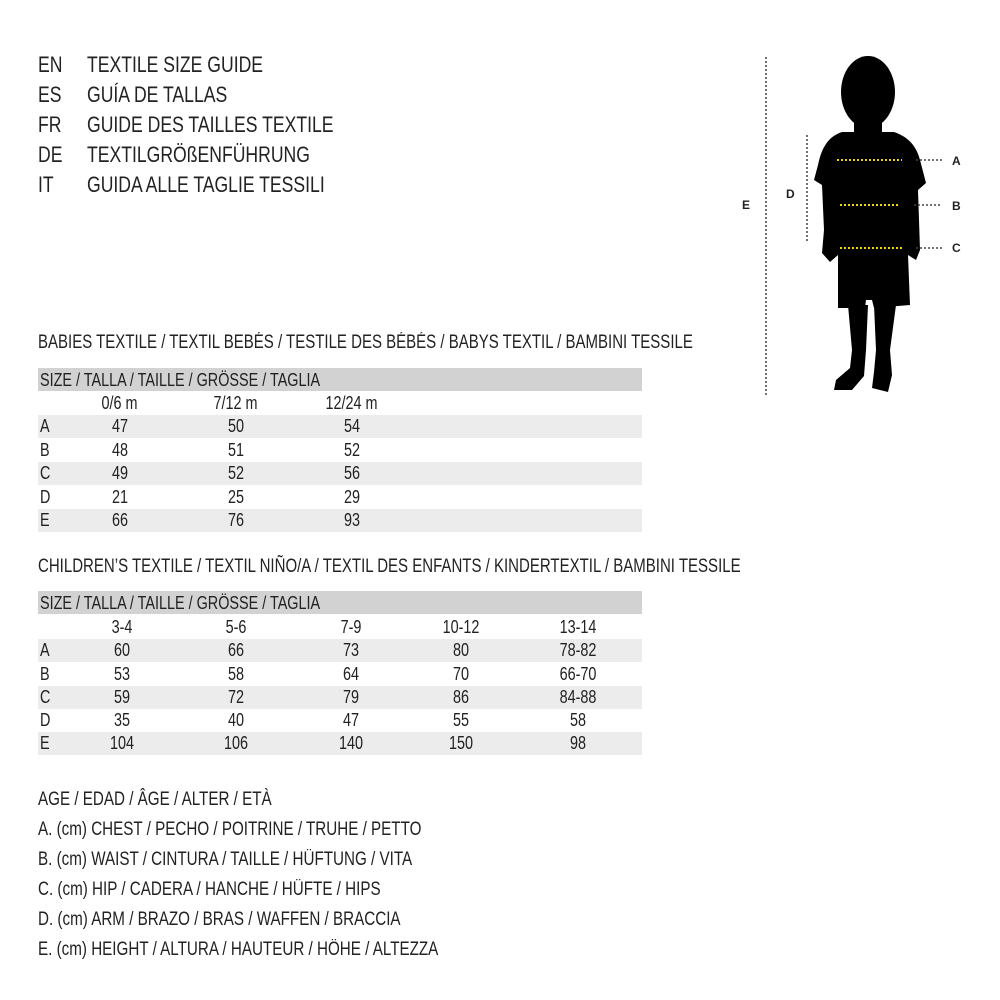 The height and width of the screenshot is (1000, 1000). Describe the element at coordinates (50, 64) in the screenshot. I see `lang-code: EN` at that location.